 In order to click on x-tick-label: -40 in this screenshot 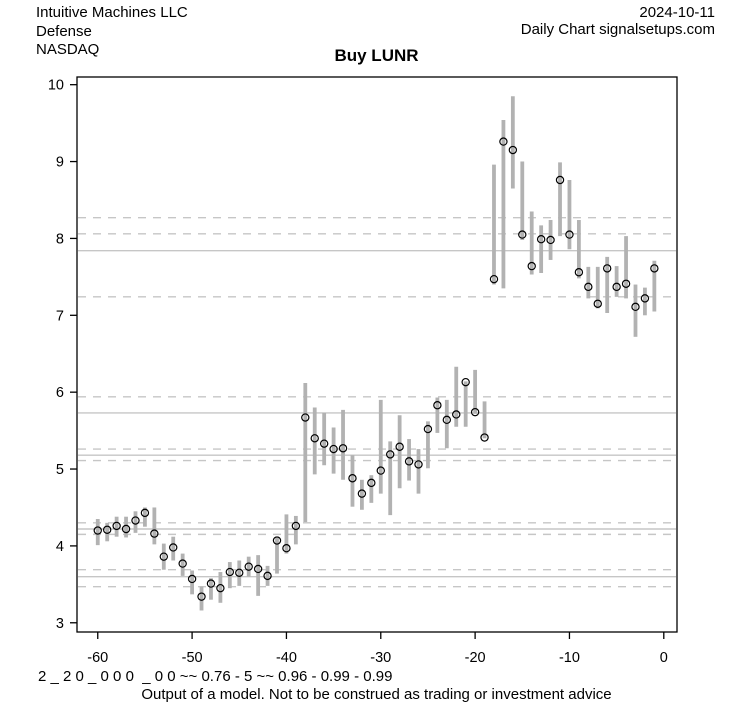, I will do `click(286, 658)`.